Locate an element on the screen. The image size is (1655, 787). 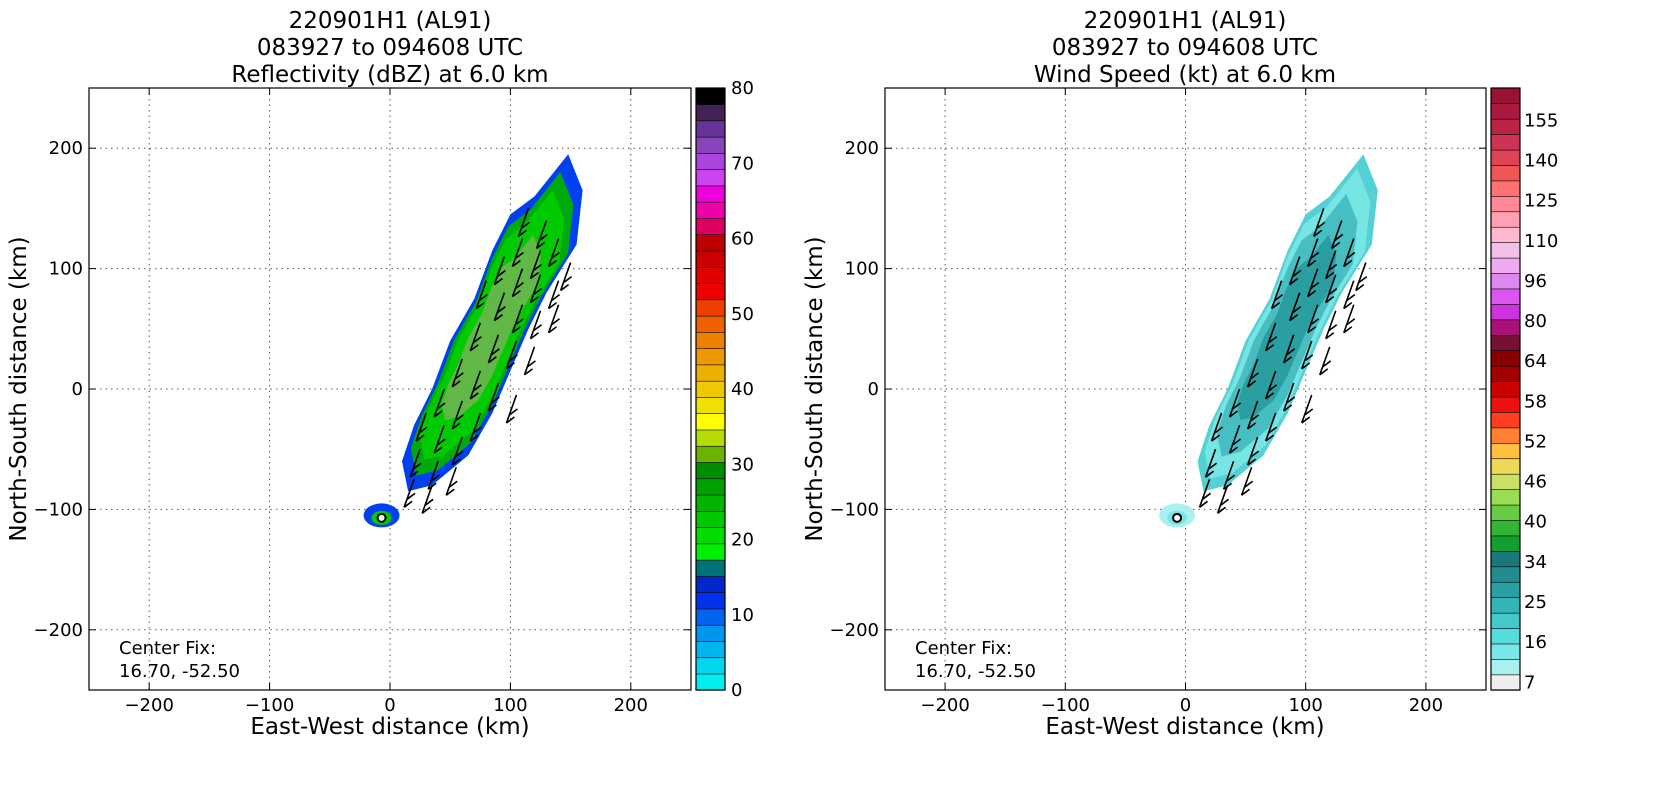
colorbar-tick-label: 30 is located at coordinates (742, 464).